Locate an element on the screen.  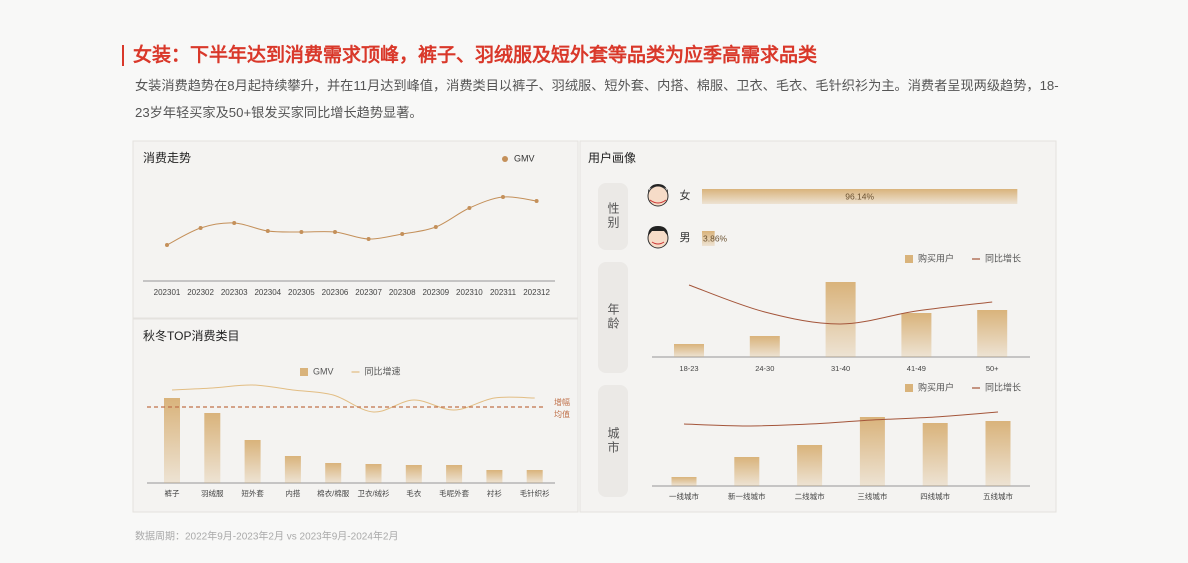
chart-title: 用户画像 is located at coordinates (612, 157).